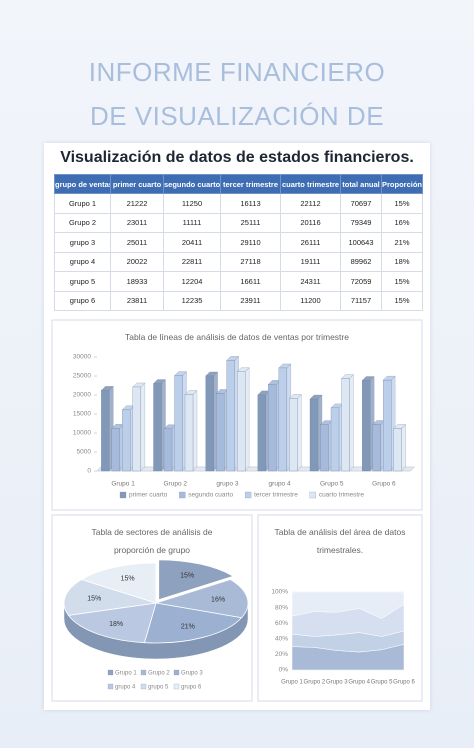 Image resolution: width=474 pixels, height=748 pixels. Describe the element at coordinates (279, 592) in the screenshot. I see `y-tick-label: 100%` at that location.